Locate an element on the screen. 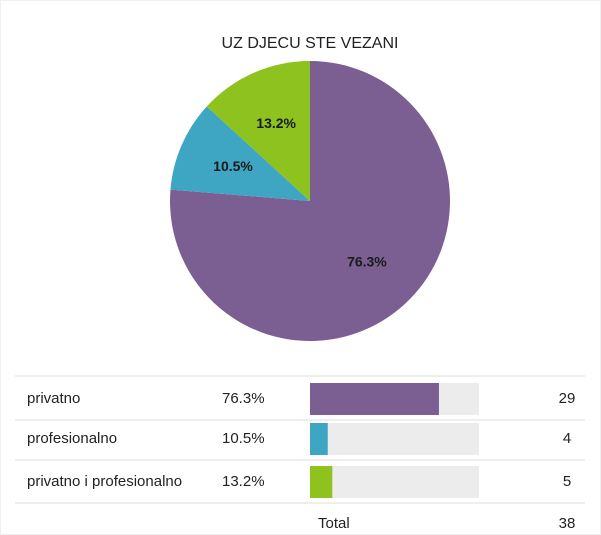 This screenshot has height=535, width=601. row-percent: 13.2% is located at coordinates (243, 481).